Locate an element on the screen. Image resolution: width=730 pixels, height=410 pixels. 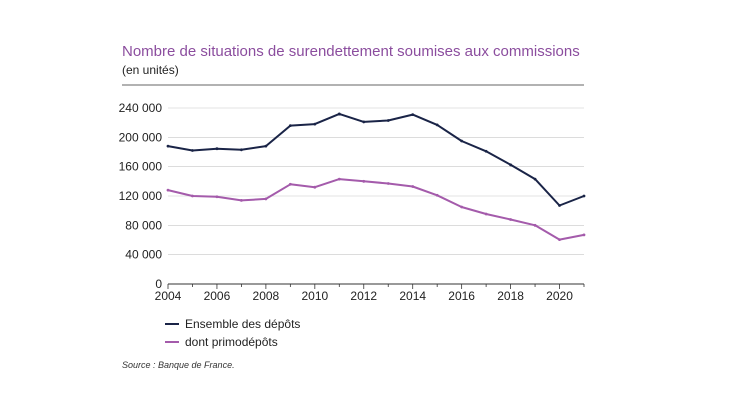
y-tick-label: 240 000 is located at coordinates (141, 108).